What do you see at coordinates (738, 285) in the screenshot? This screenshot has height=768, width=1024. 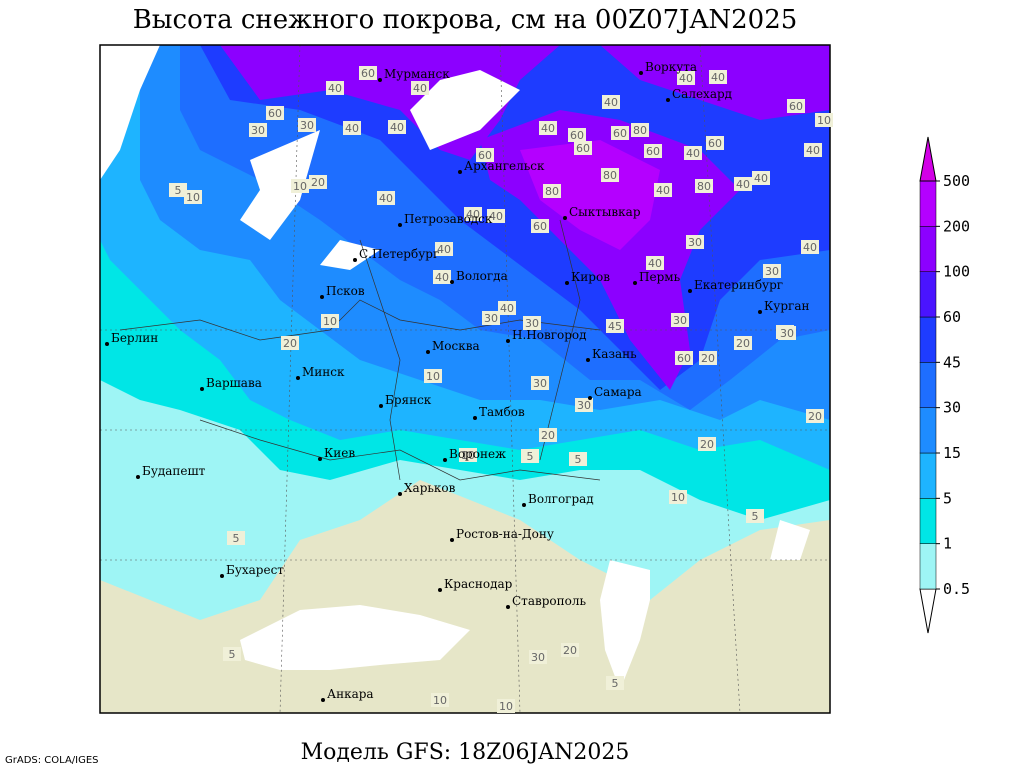 I see `city-label: Екатеринбург` at bounding box center [738, 285].